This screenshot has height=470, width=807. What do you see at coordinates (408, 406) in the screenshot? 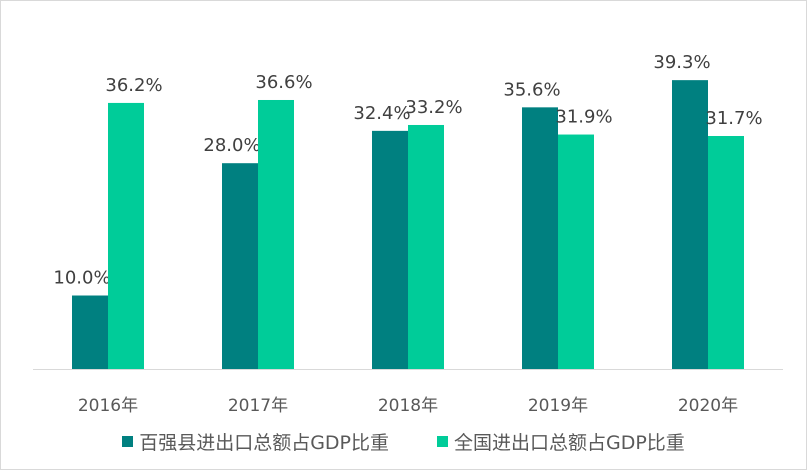
I see `x-tick-label: 2018年` at bounding box center [408, 406].